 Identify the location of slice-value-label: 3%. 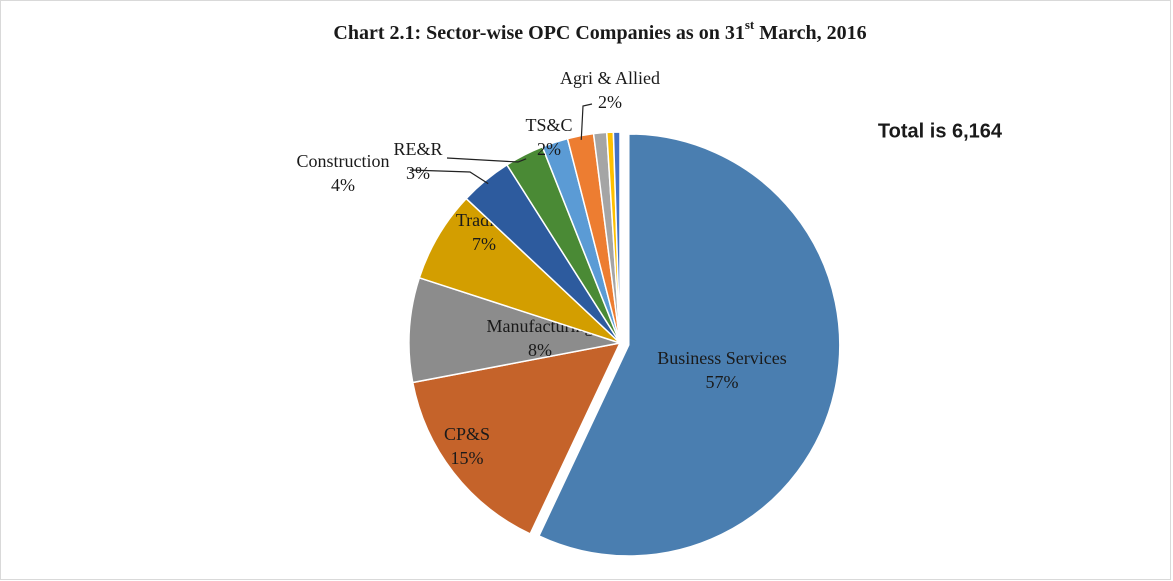
(418, 173).